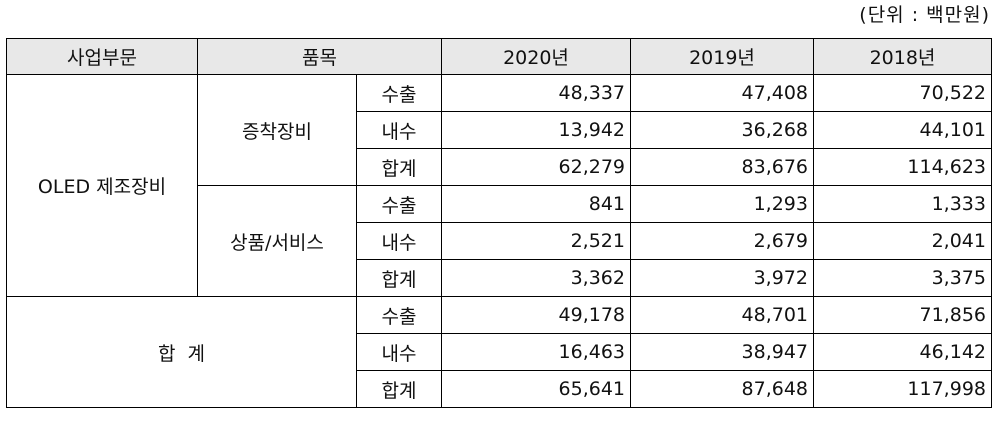  Describe the element at coordinates (902, 352) in the screenshot. I see `value-2018: 46,142` at that location.